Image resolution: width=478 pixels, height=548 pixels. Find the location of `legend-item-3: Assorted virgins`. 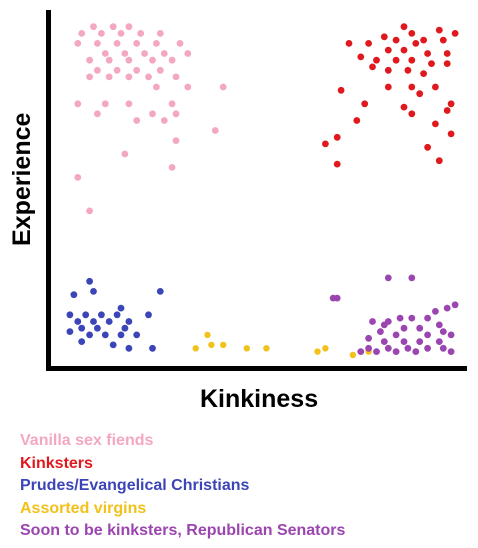

legend-item-3: Assorted virgins is located at coordinates (83, 508).